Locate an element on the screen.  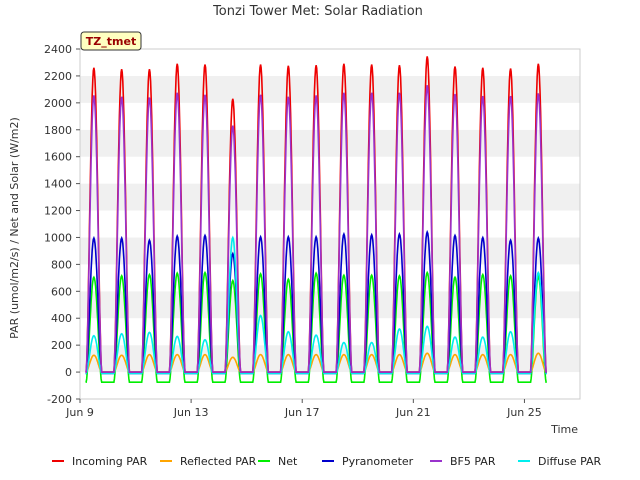
y-tick-label: 1400 is located at coordinates (58, 184).